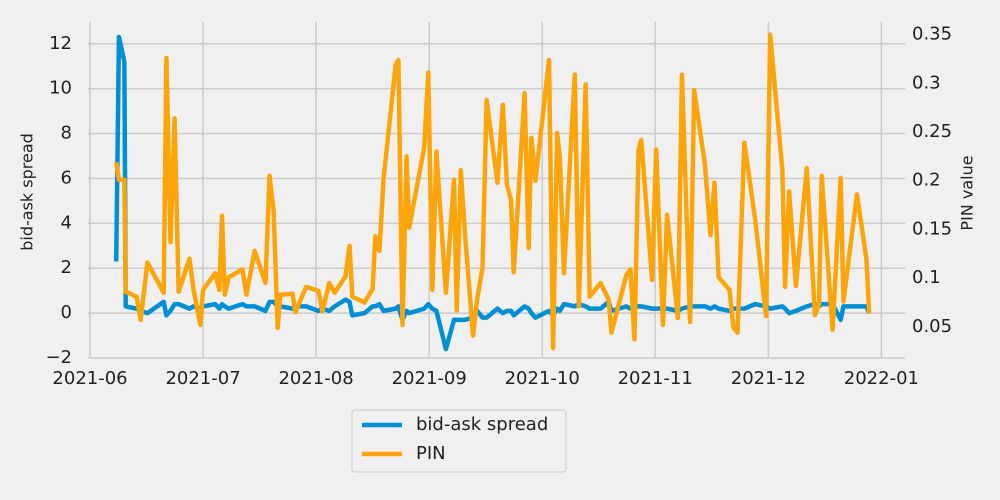 This screenshot has height=500, width=1000. What do you see at coordinates (932, 34) in the screenshot?
I see `y2-tick-label: 0.35` at bounding box center [932, 34].